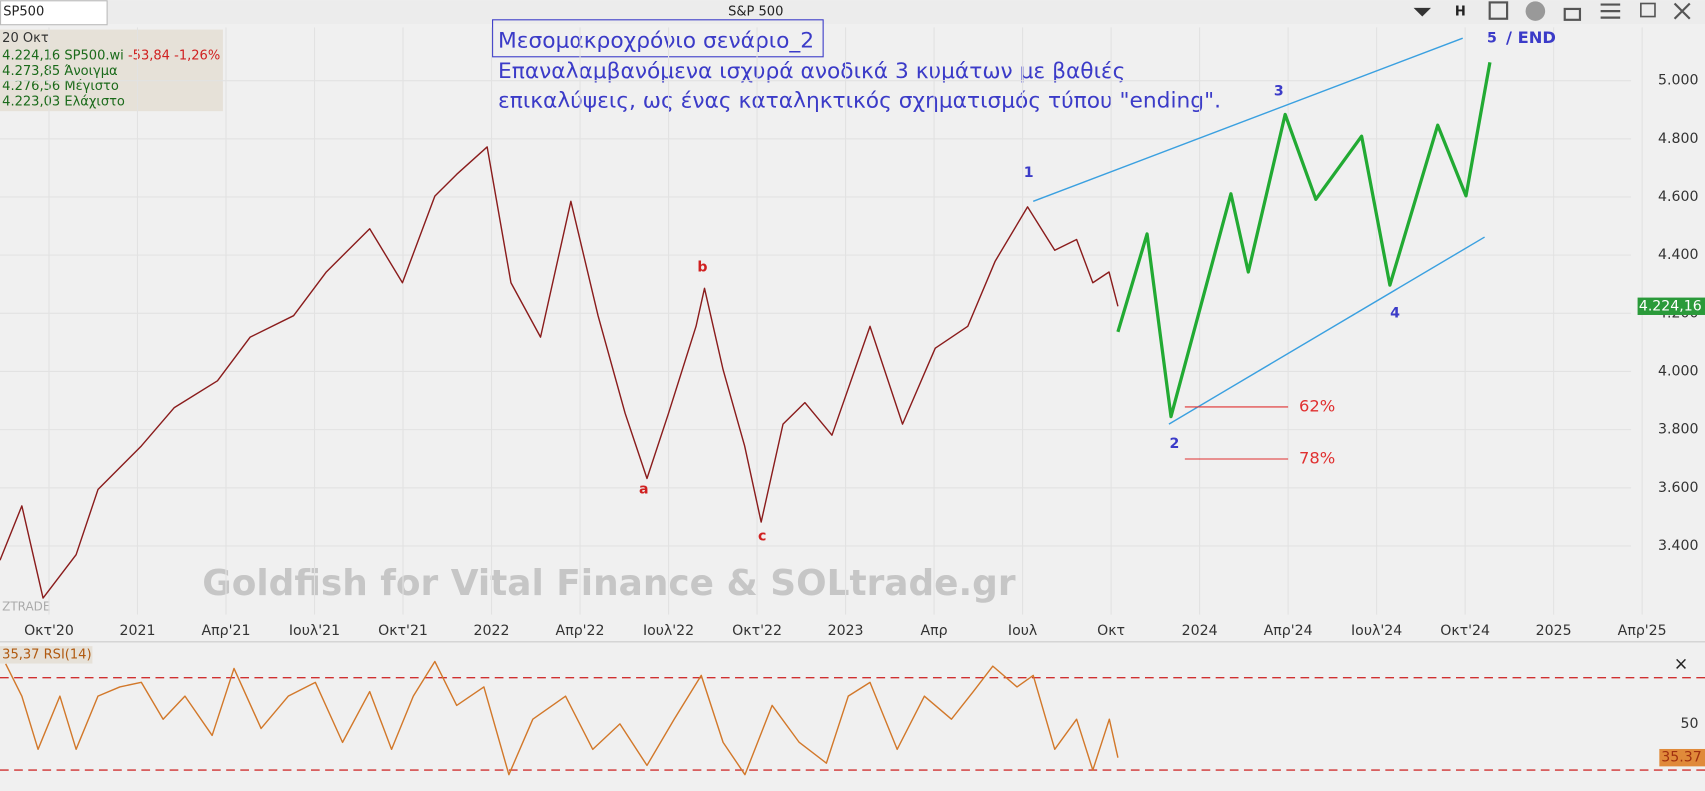 The image size is (1705, 791). Describe the element at coordinates (846, 631) in the screenshot. I see `x-tick-label: 2023` at that location.